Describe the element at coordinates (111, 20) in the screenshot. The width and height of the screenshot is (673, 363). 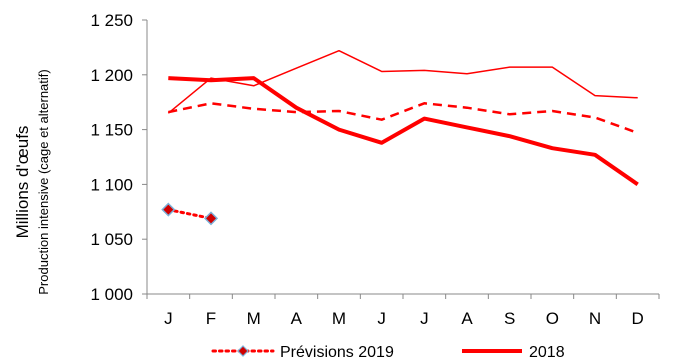
I see `y-tick-label: 1 250` at that location.